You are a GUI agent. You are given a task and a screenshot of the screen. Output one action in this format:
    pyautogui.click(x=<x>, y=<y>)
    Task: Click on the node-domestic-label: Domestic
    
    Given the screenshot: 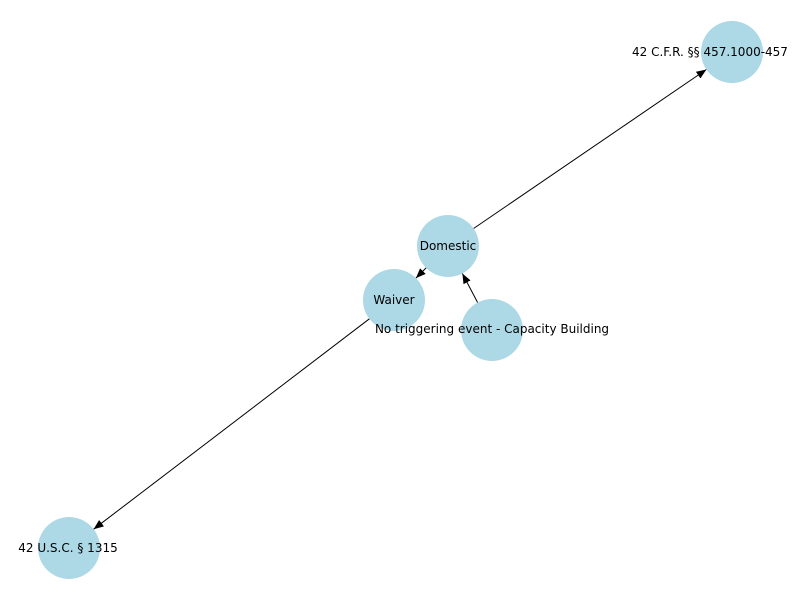 What is the action you would take?
    pyautogui.click(x=448, y=246)
    